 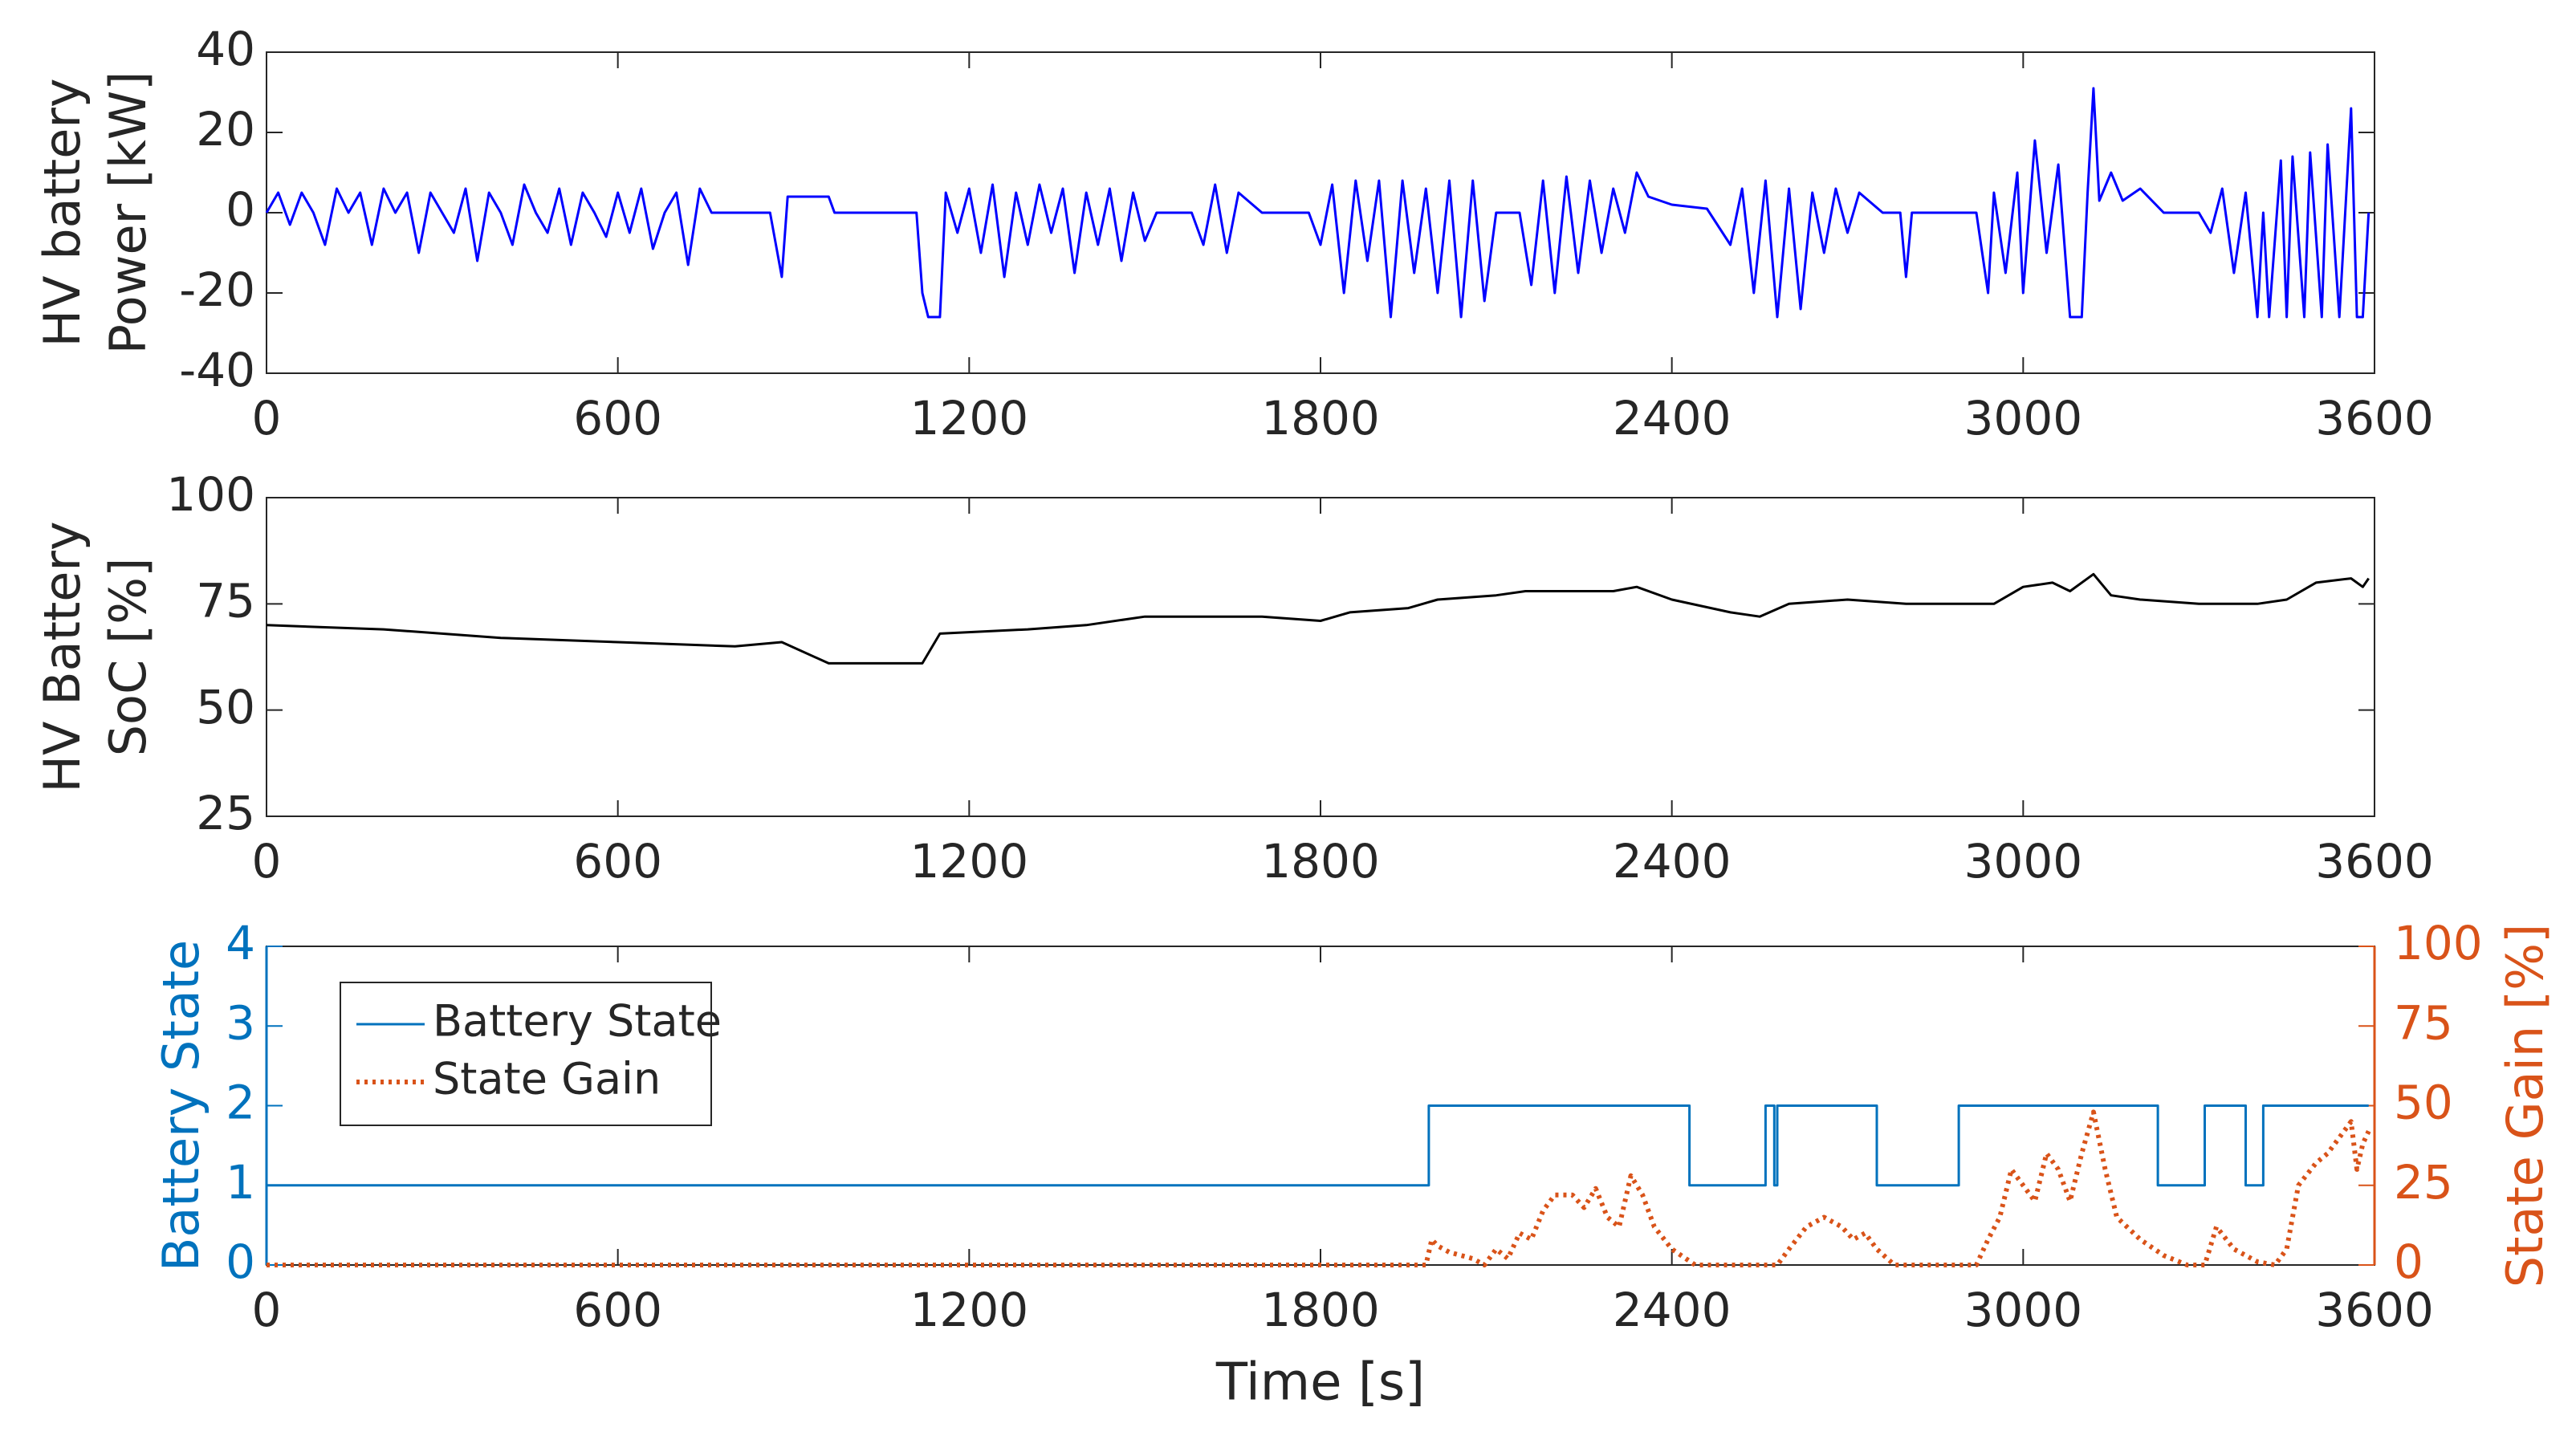 I want to click on y-tick-label: 75, so click(x=226, y=600).